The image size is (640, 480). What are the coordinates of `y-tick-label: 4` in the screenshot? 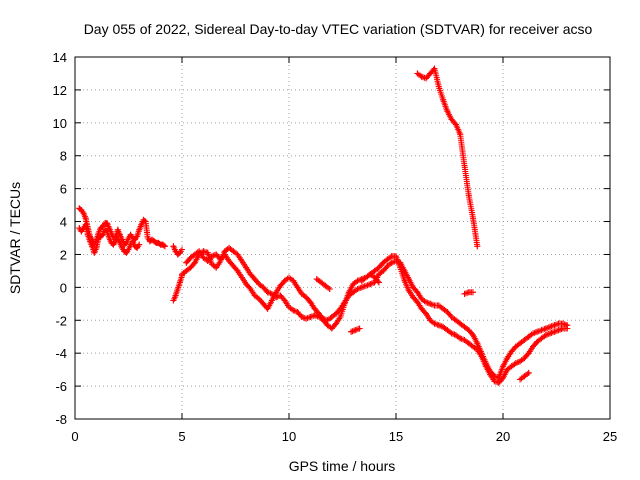 It's located at (63, 222).